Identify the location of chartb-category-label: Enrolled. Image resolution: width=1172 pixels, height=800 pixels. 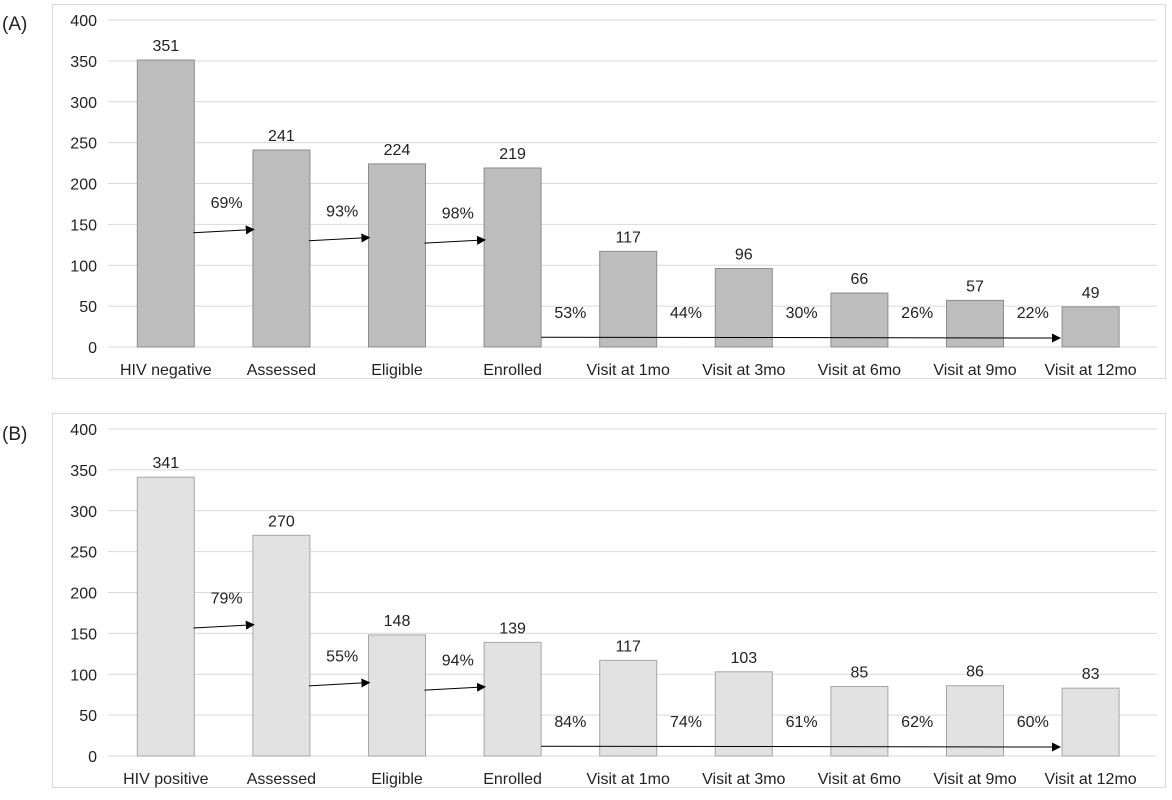
(512, 779).